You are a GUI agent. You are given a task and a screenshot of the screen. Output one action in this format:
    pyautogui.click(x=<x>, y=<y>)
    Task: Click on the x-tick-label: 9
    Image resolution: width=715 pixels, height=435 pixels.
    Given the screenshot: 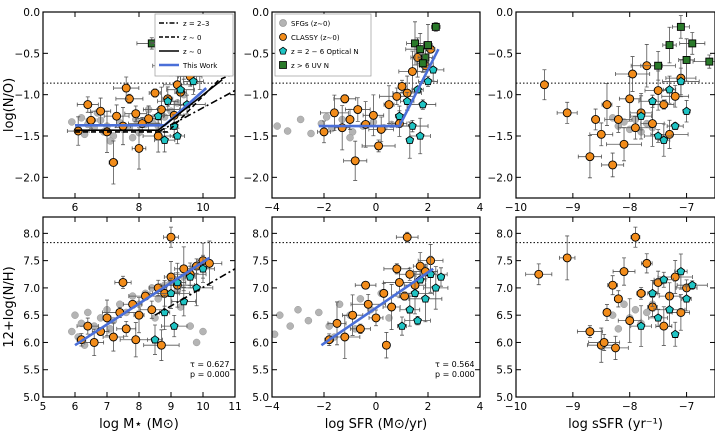 What is the action you would take?
    pyautogui.click(x=171, y=407)
    